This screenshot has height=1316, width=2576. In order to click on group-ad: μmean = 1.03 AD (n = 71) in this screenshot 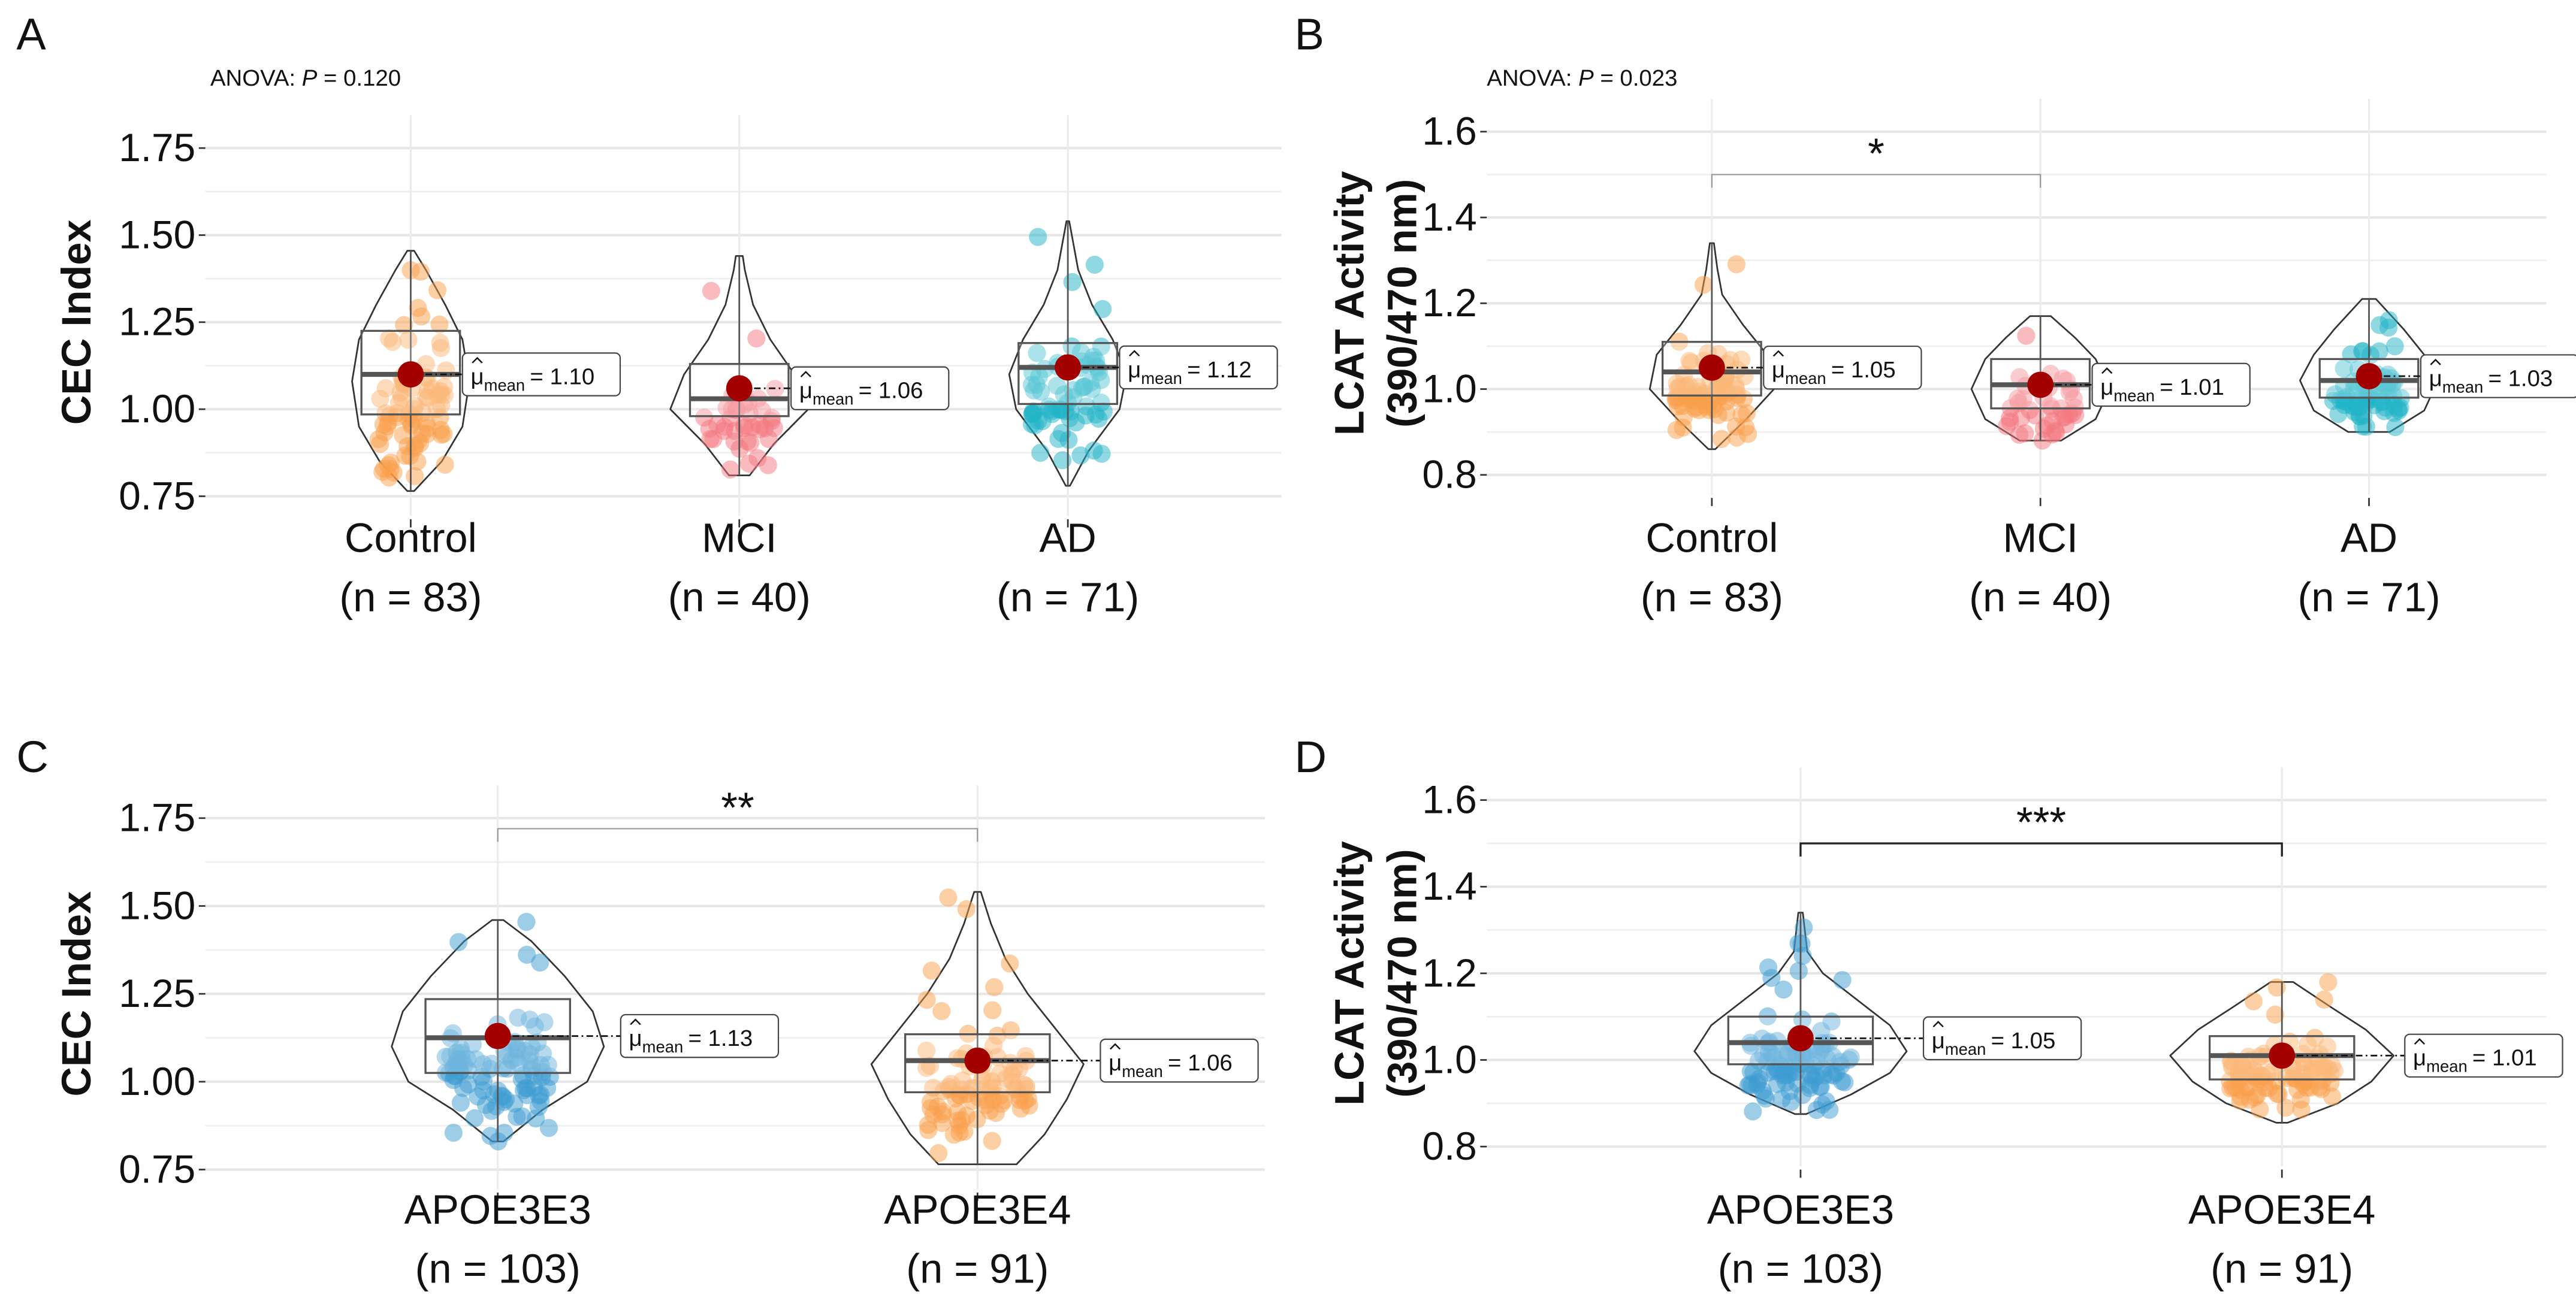, I will do `click(2437, 459)`.